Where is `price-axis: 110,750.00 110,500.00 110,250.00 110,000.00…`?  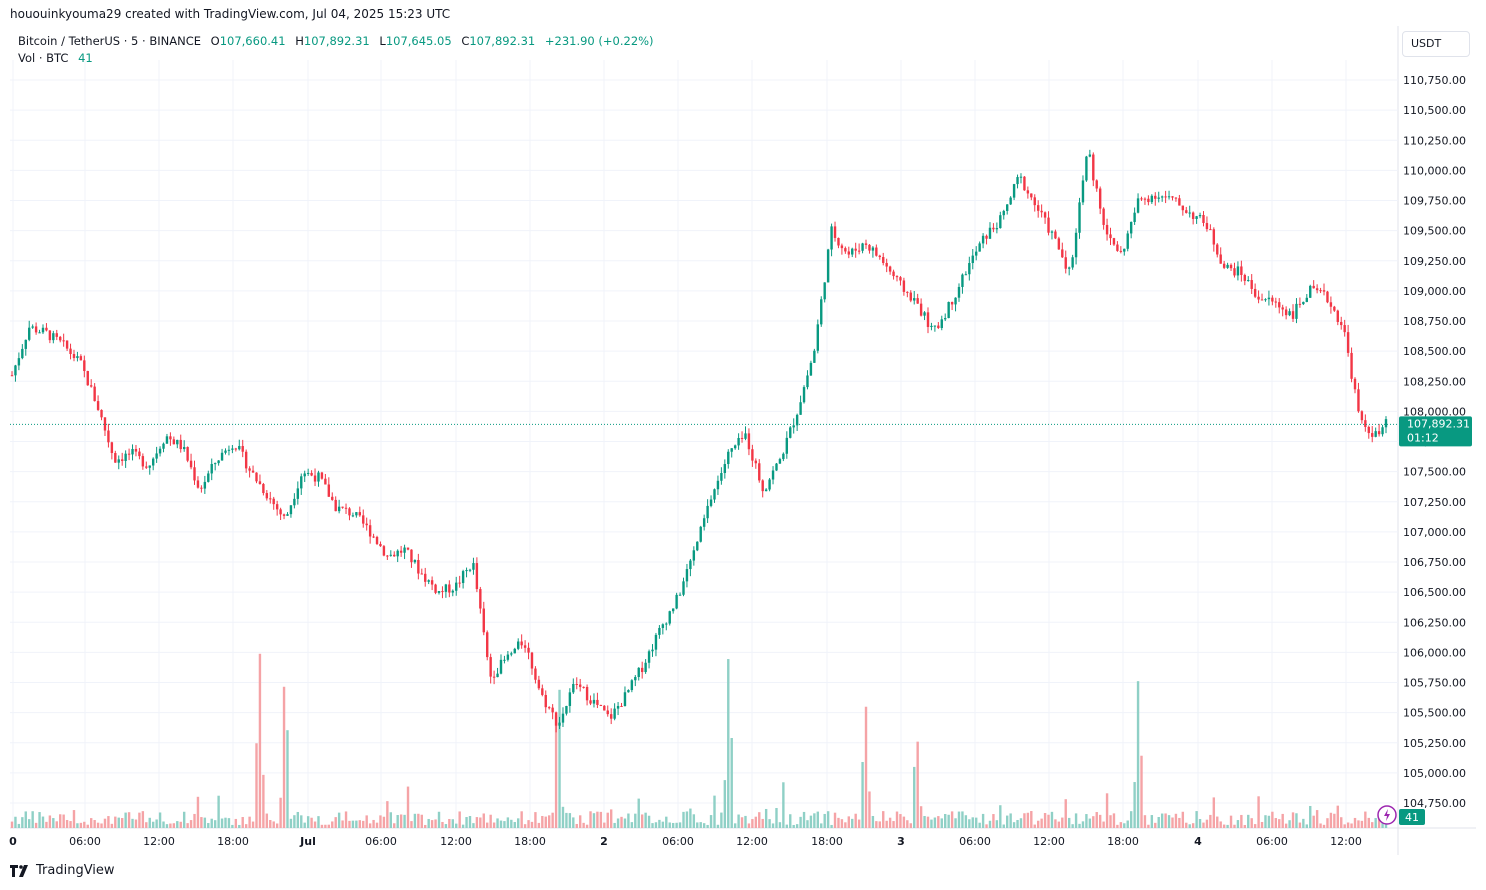
price-axis: 110,750.00 110,500.00 110,250.00 110,000.00… is located at coordinates (1434, 442).